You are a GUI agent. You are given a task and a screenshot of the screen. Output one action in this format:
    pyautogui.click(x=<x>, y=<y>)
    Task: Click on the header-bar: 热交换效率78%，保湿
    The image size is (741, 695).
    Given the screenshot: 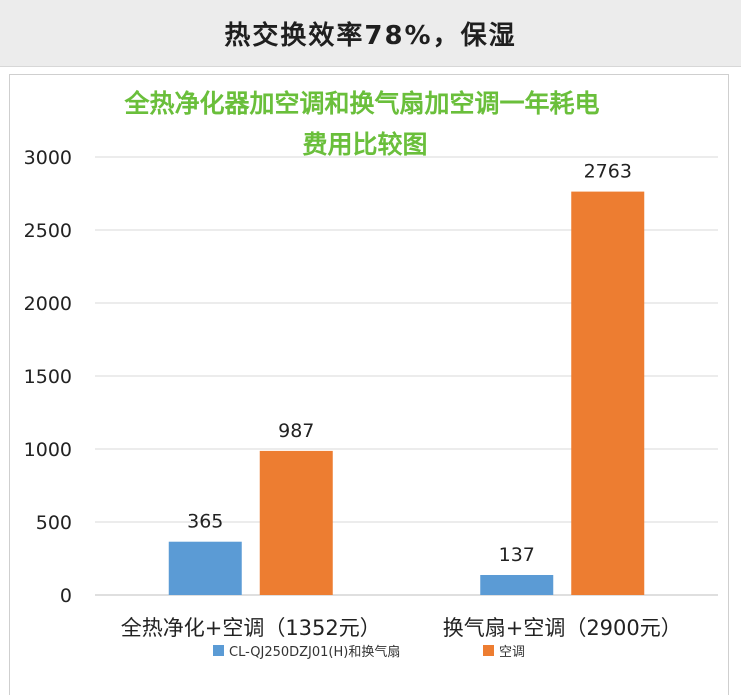 What is the action you would take?
    pyautogui.click(x=370, y=33)
    